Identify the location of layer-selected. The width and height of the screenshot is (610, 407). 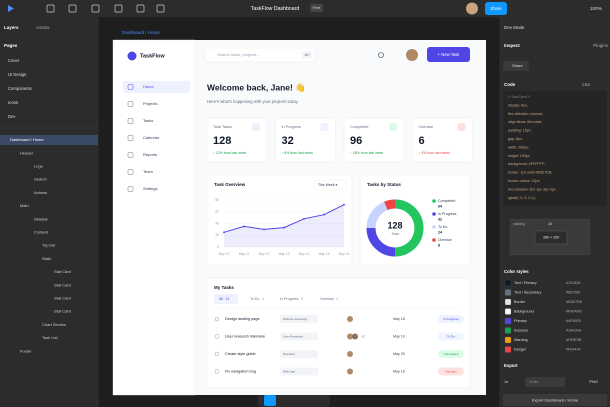
(49, 140).